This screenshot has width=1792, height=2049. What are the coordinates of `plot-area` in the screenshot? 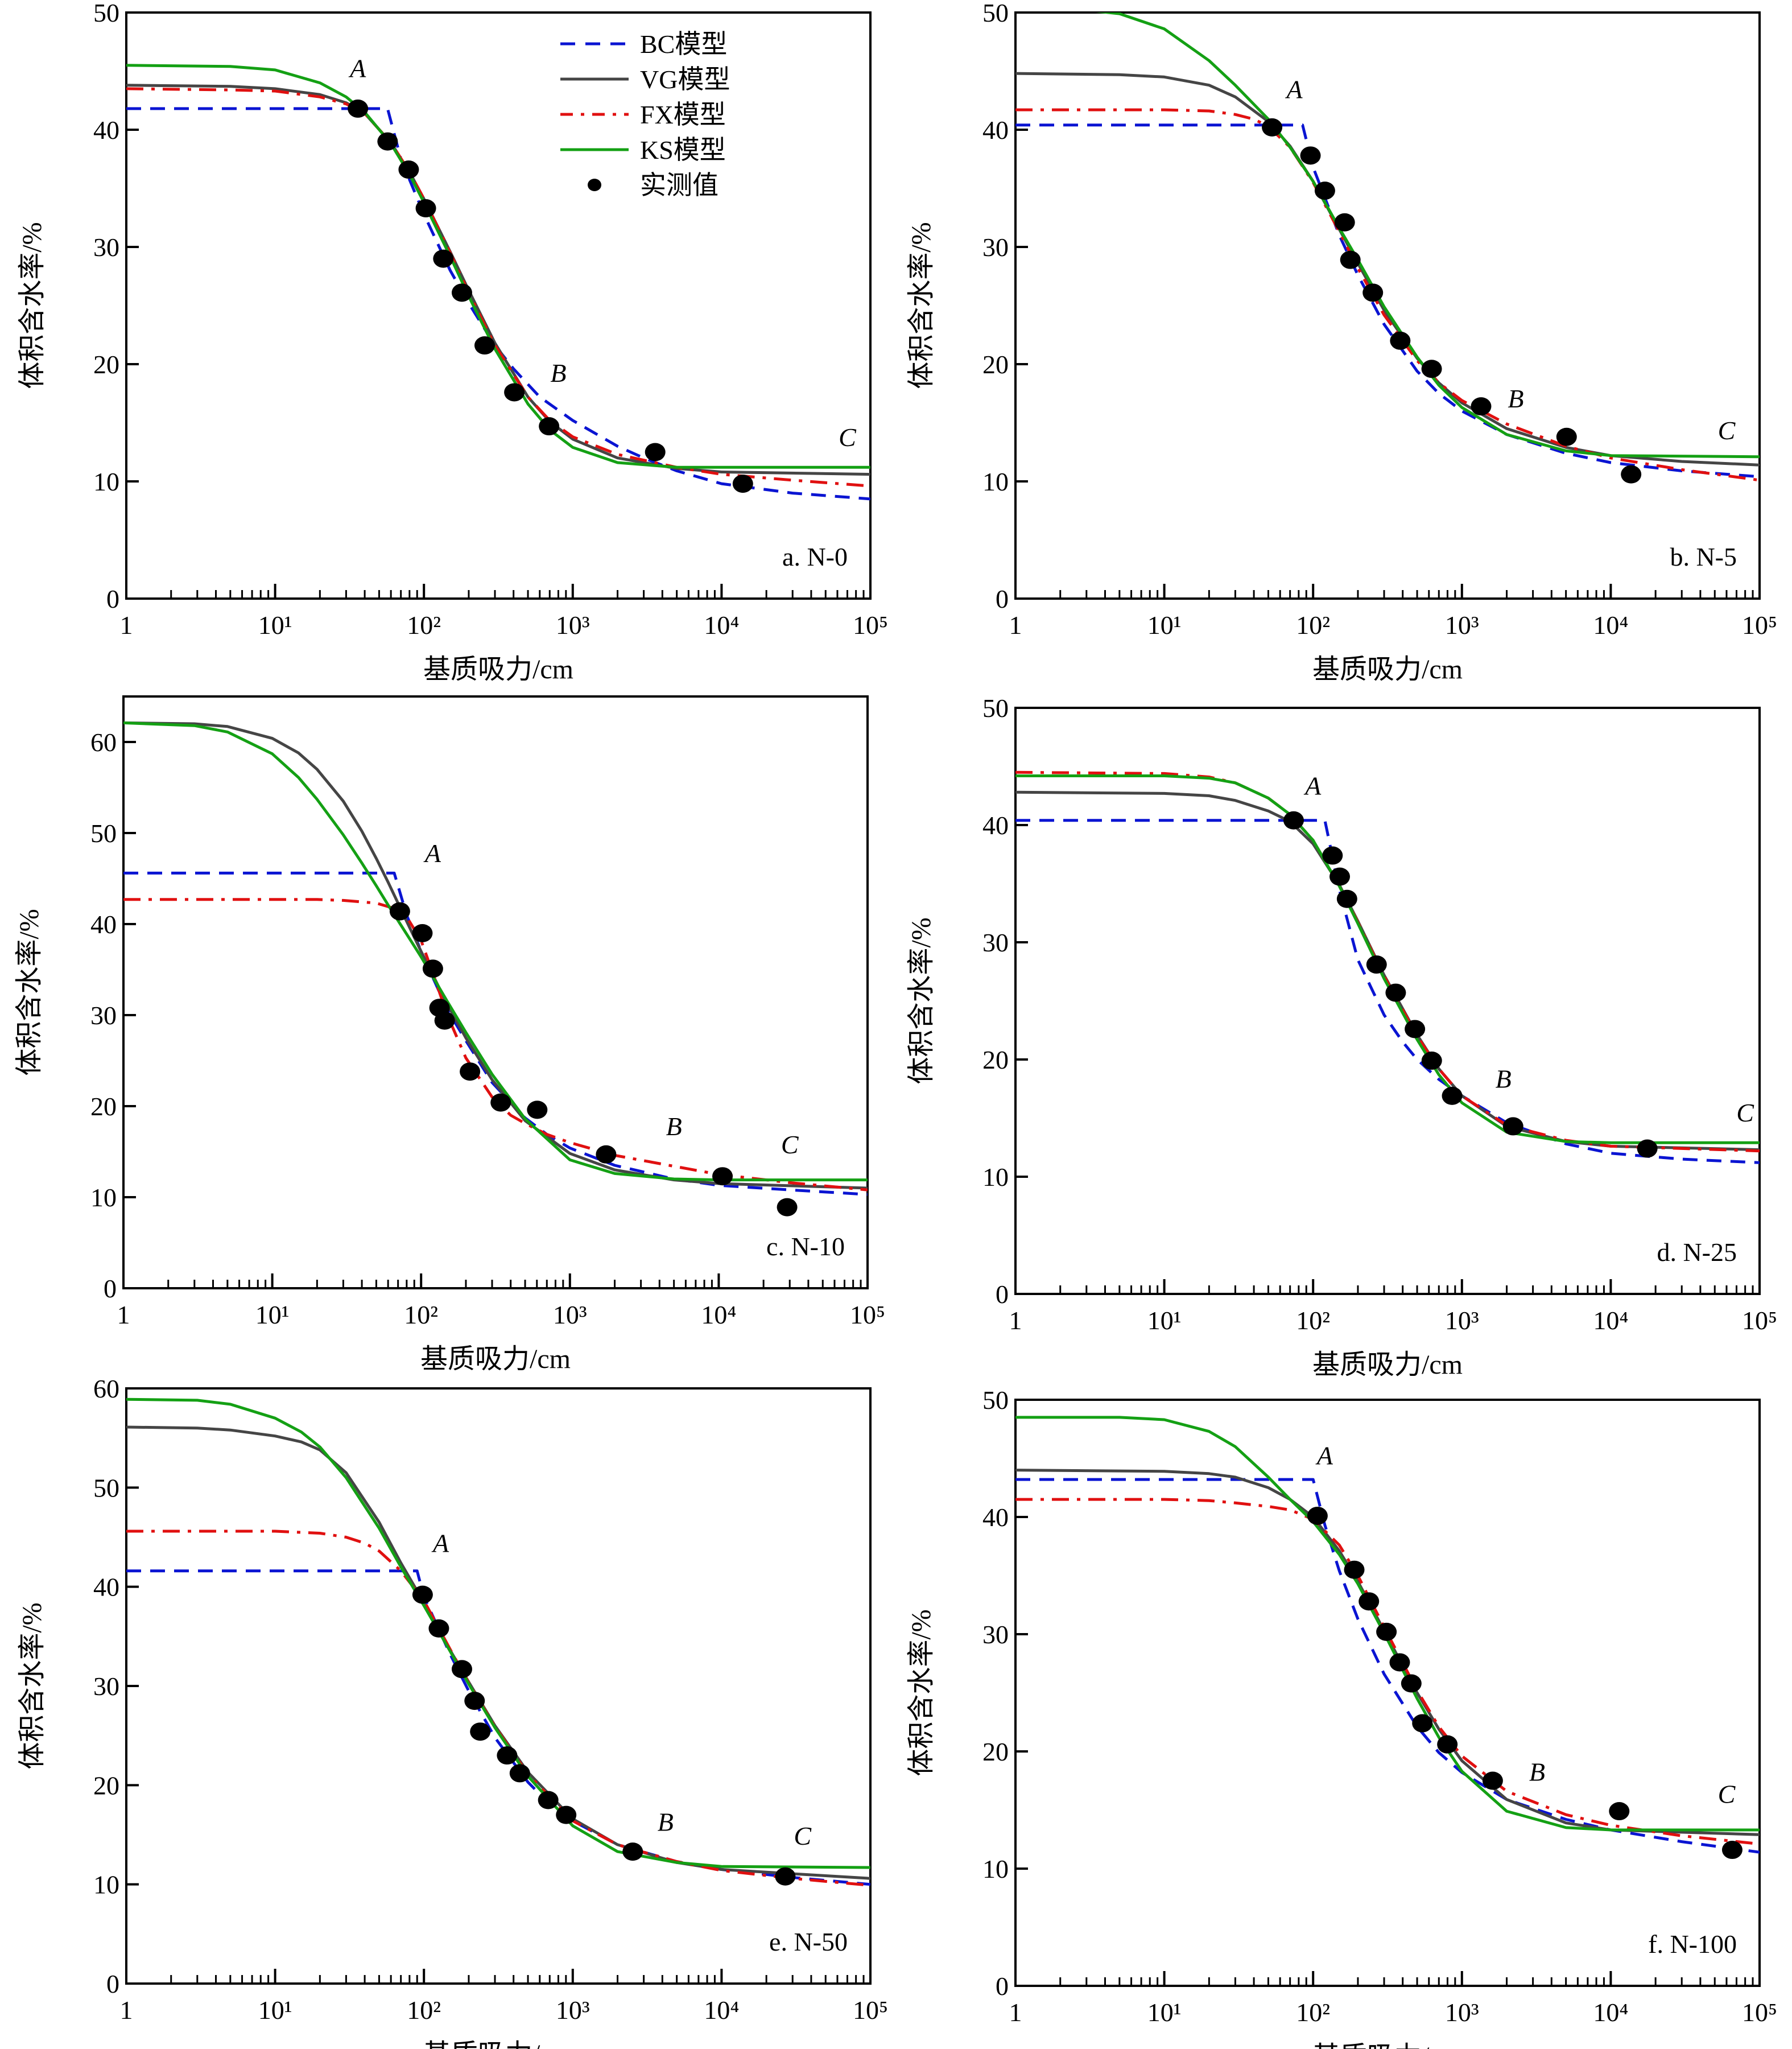 It's located at (1387, 1638).